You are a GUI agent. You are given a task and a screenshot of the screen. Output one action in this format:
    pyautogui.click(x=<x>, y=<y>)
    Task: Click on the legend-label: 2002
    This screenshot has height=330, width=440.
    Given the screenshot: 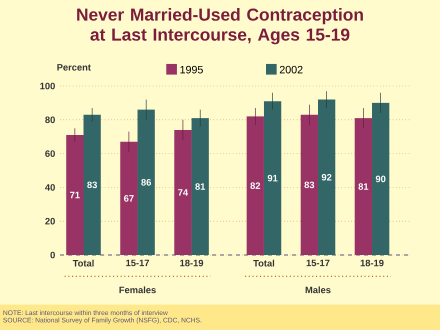 What is the action you would take?
    pyautogui.click(x=291, y=70)
    